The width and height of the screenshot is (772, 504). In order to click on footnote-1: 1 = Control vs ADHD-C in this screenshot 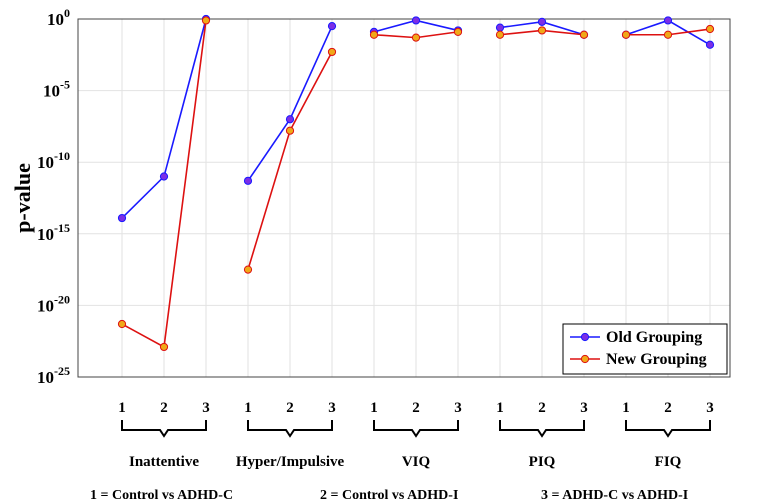, I will do `click(161, 495)`.